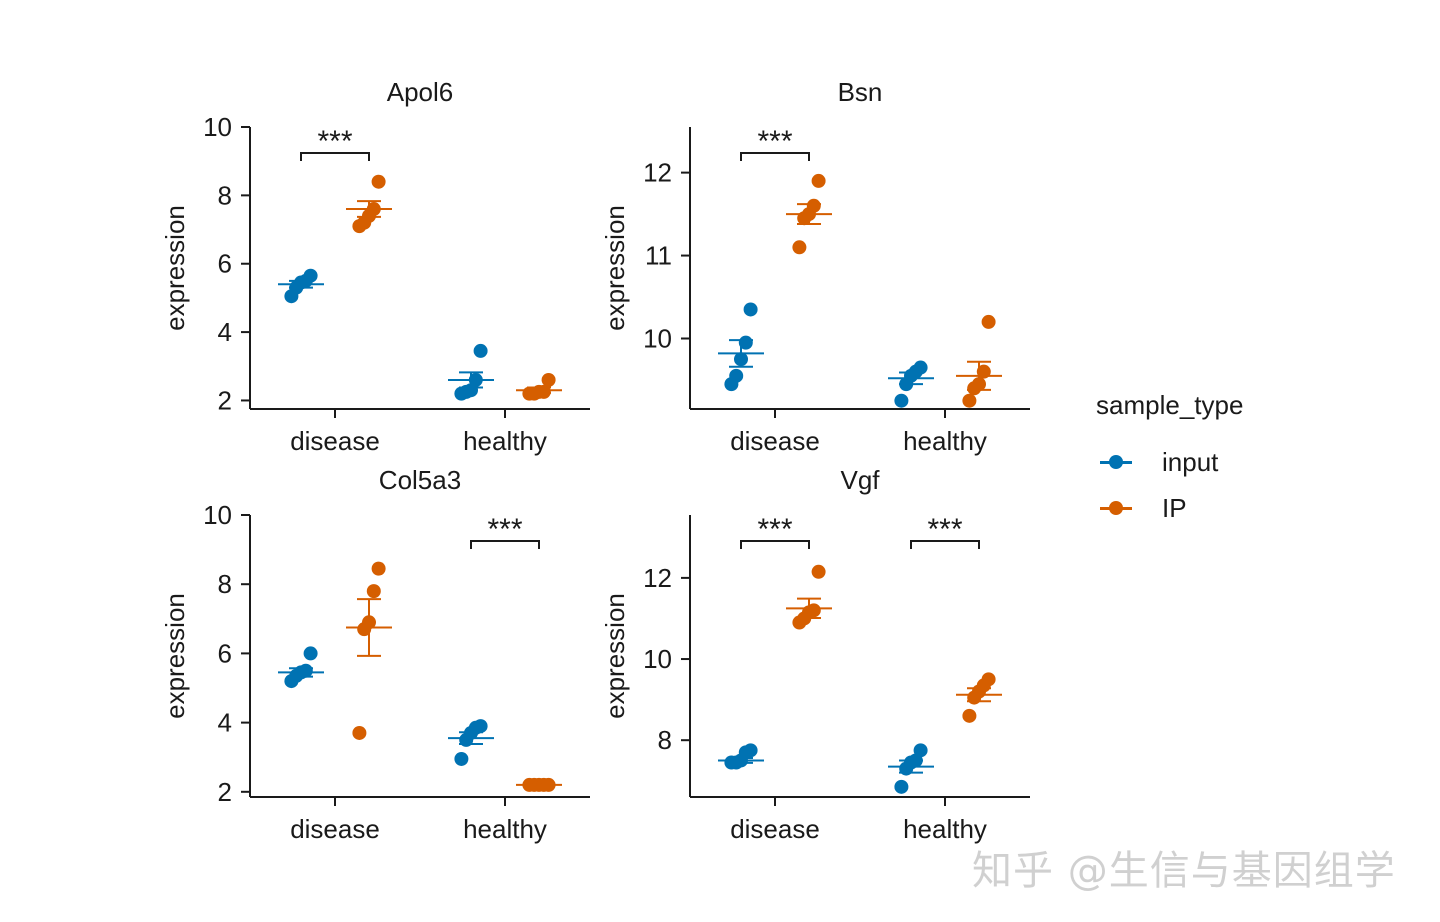 Image resolution: width=1440 pixels, height=922 pixels. I want to click on panel-bsn: 10 11 12 disease healthy Bsn expression ***, so click(815, 266).